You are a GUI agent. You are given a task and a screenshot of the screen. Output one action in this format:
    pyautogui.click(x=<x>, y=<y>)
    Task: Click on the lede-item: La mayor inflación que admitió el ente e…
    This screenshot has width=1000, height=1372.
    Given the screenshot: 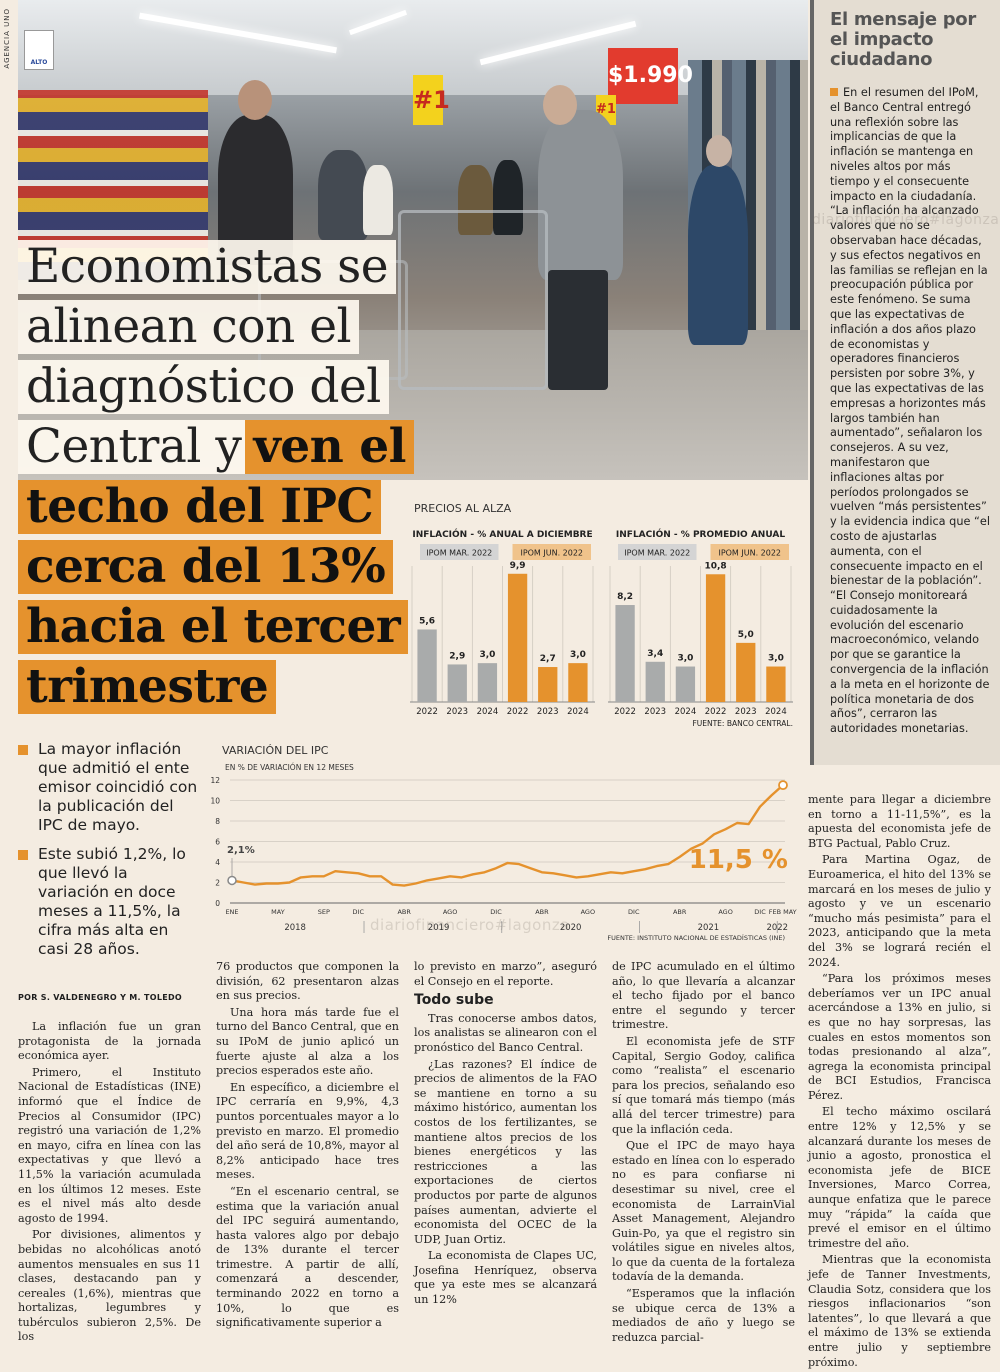 What is the action you would take?
    pyautogui.click(x=108, y=787)
    